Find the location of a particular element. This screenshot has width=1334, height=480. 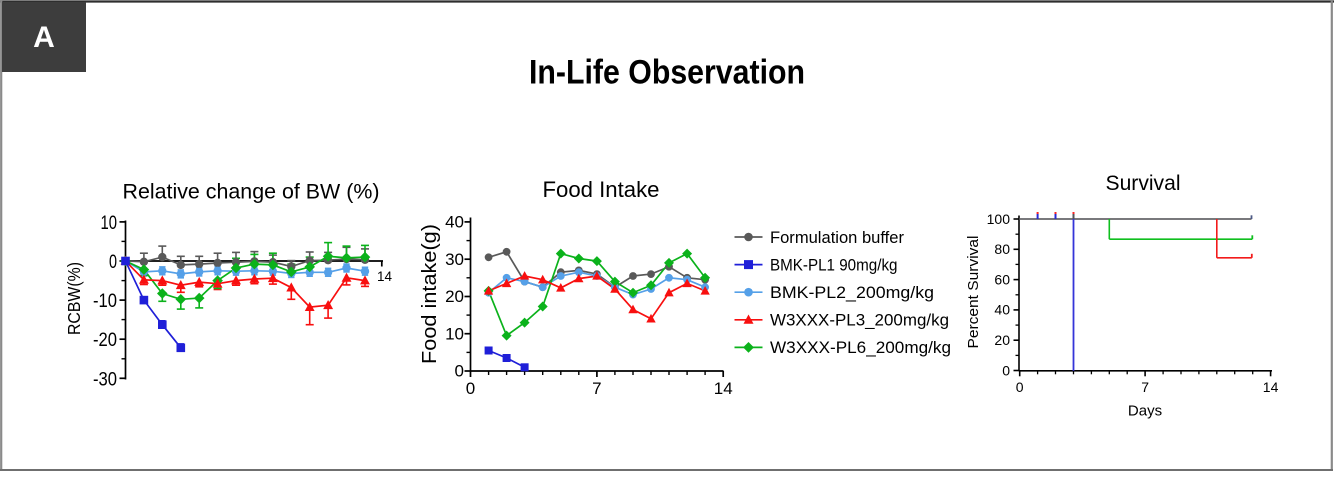

svg-text: 30 is located at coordinates (454, 259).